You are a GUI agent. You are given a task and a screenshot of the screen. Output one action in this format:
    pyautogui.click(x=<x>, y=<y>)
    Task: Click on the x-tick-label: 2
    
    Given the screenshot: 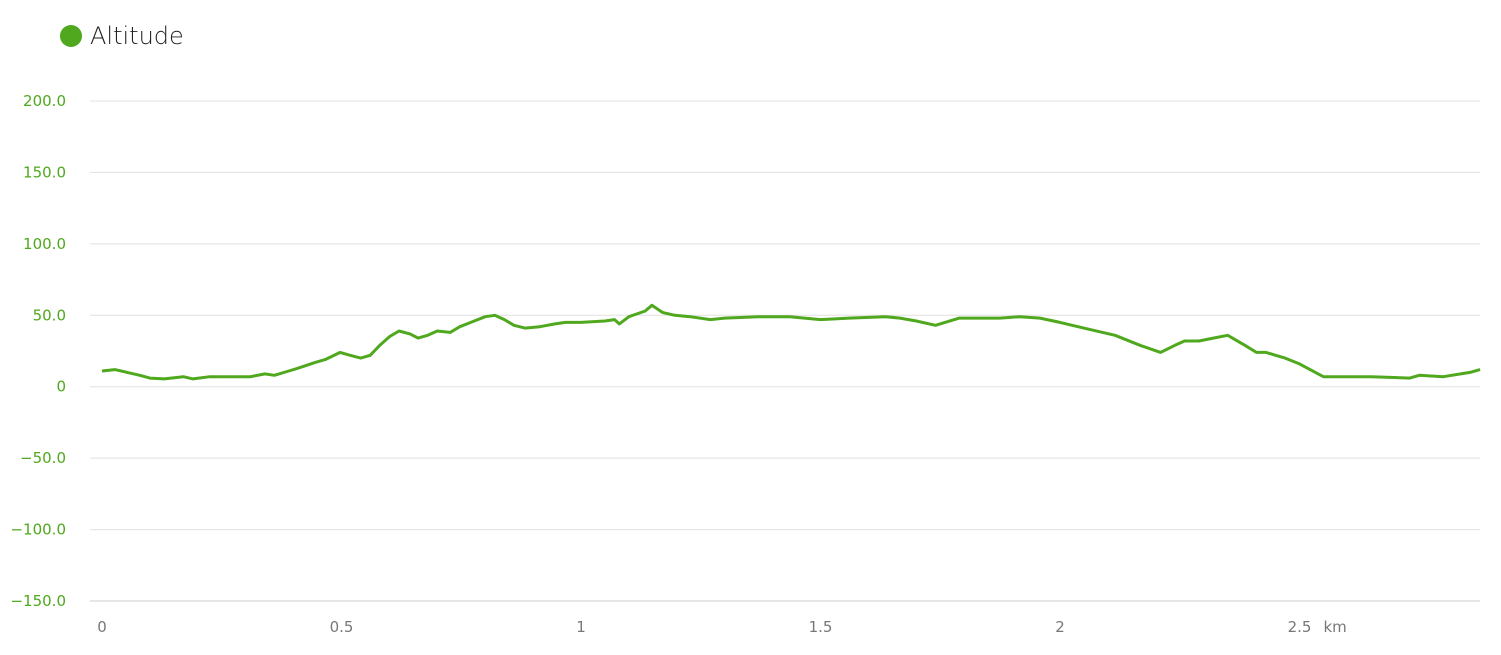 What is the action you would take?
    pyautogui.click(x=1060, y=627)
    